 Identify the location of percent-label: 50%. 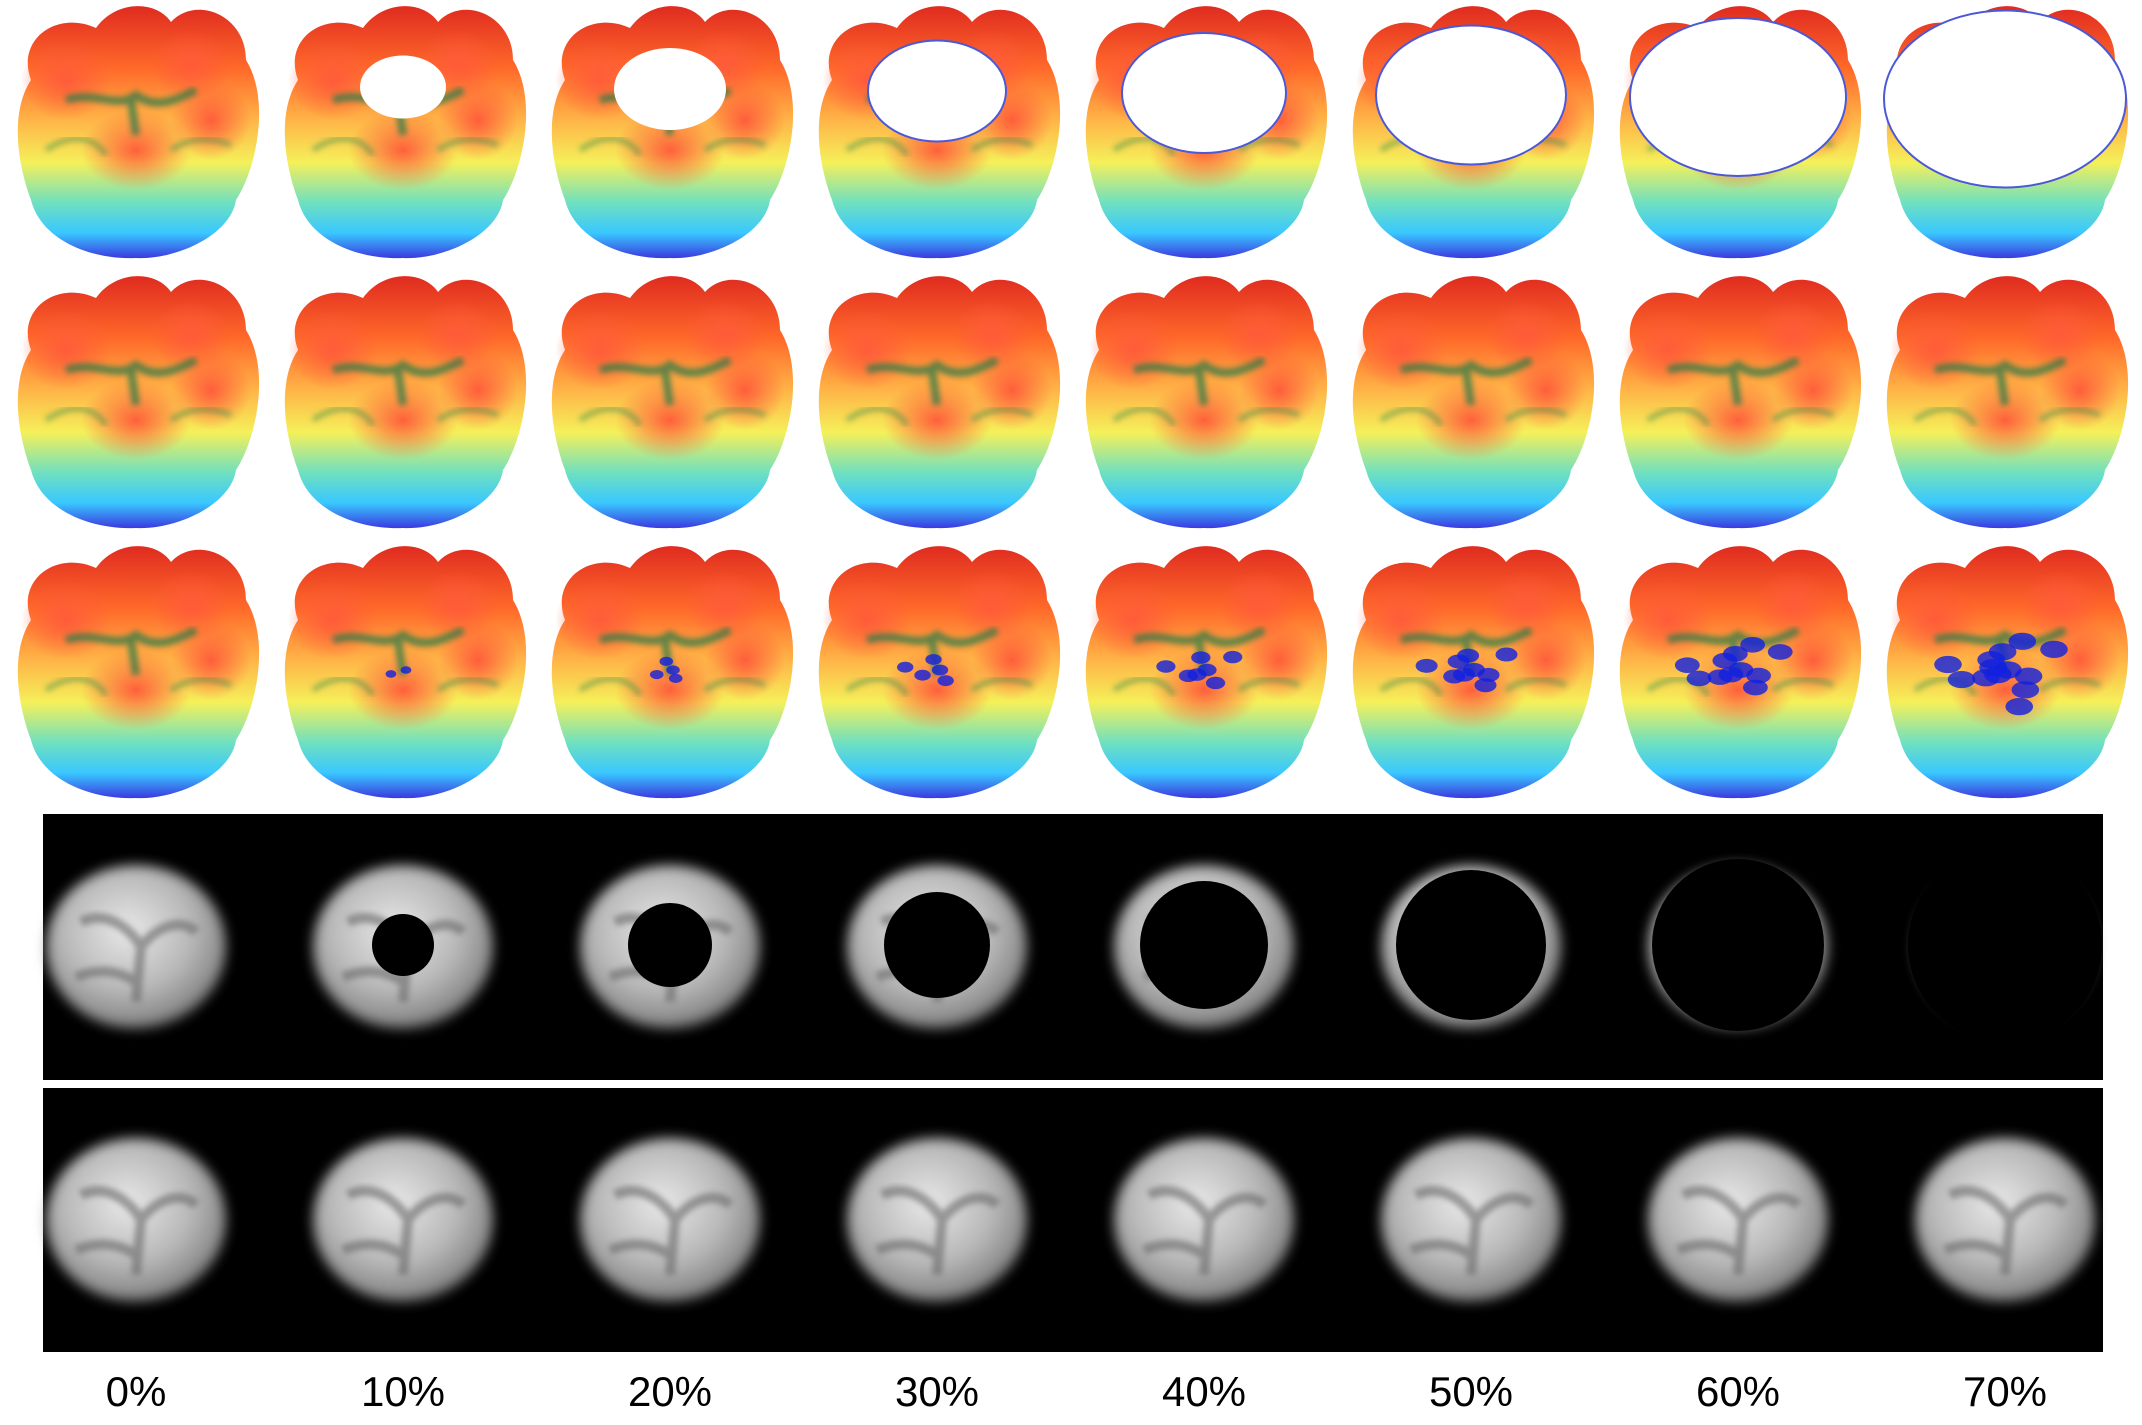
(1471, 1391).